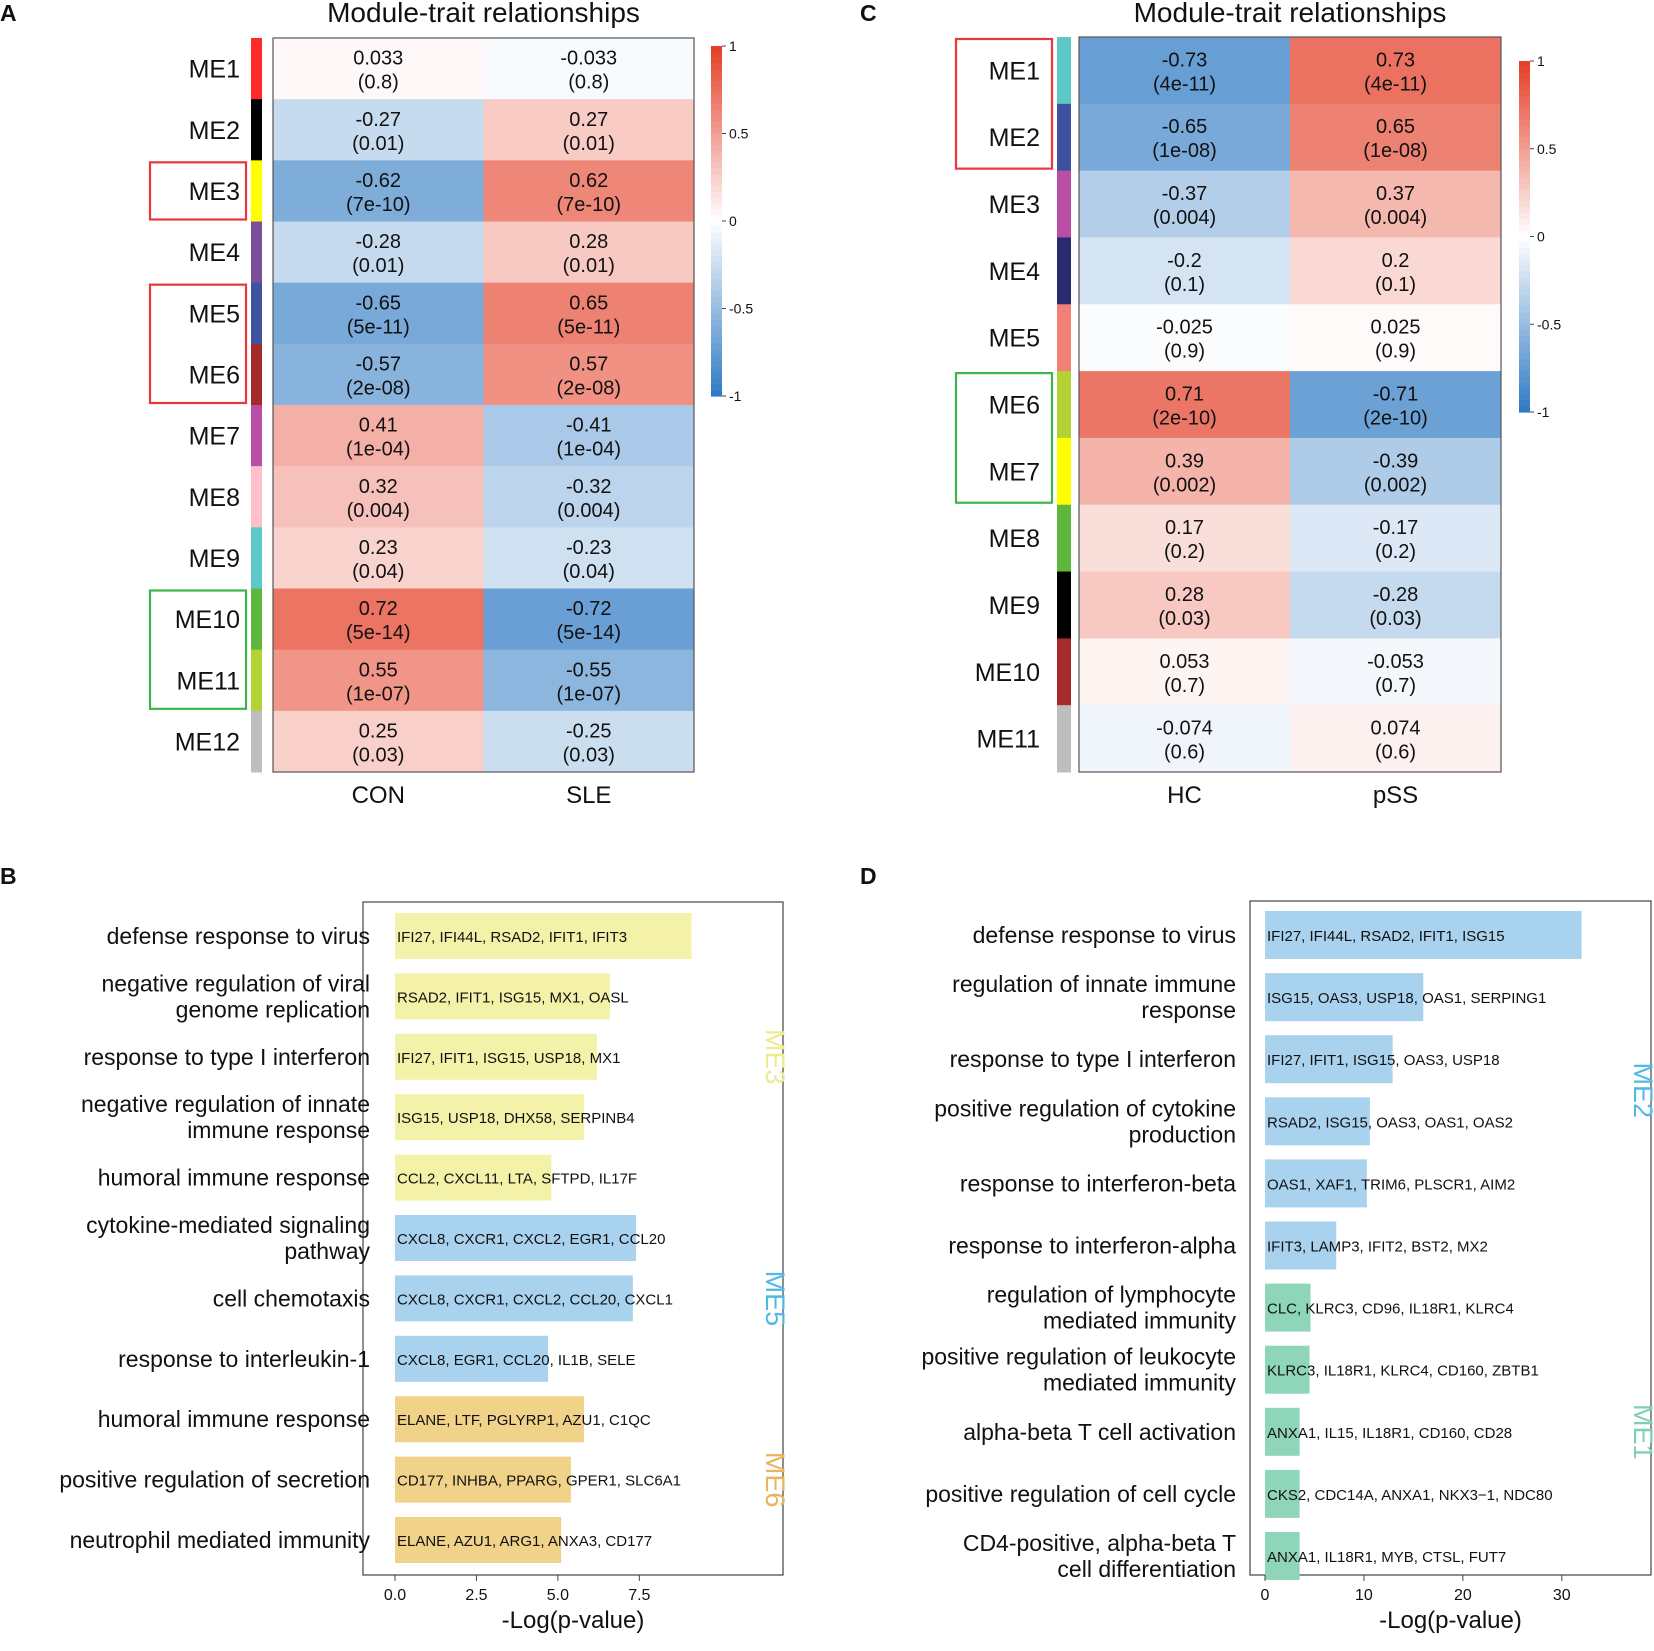 Image resolution: width=1654 pixels, height=1651 pixels. Describe the element at coordinates (1188, 1010) in the screenshot. I see `term-label-line2: response` at that location.